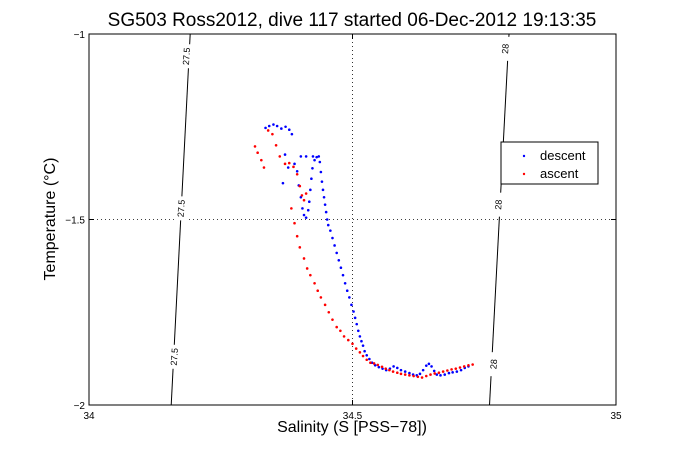 This screenshot has width=681, height=454. I want to click on x-tick-label: 34.5, so click(353, 416).